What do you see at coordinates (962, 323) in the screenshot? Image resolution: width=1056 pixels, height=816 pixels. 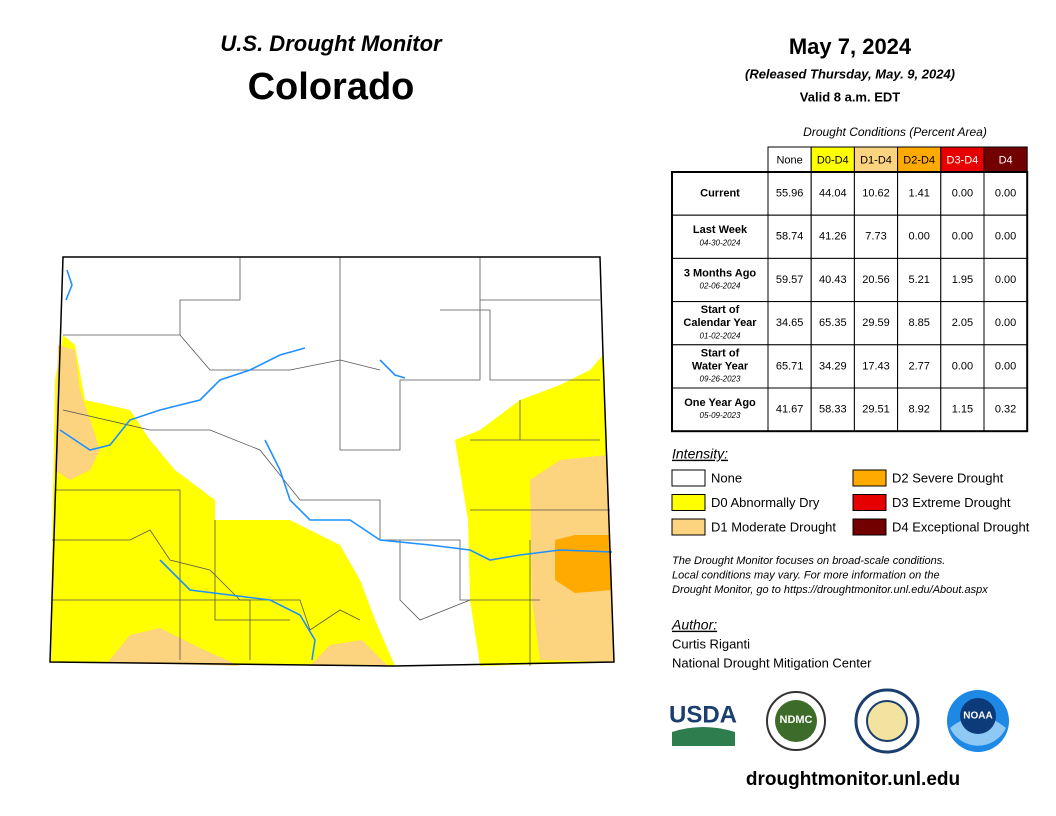 I see `cell-value: 2.05` at bounding box center [962, 323].